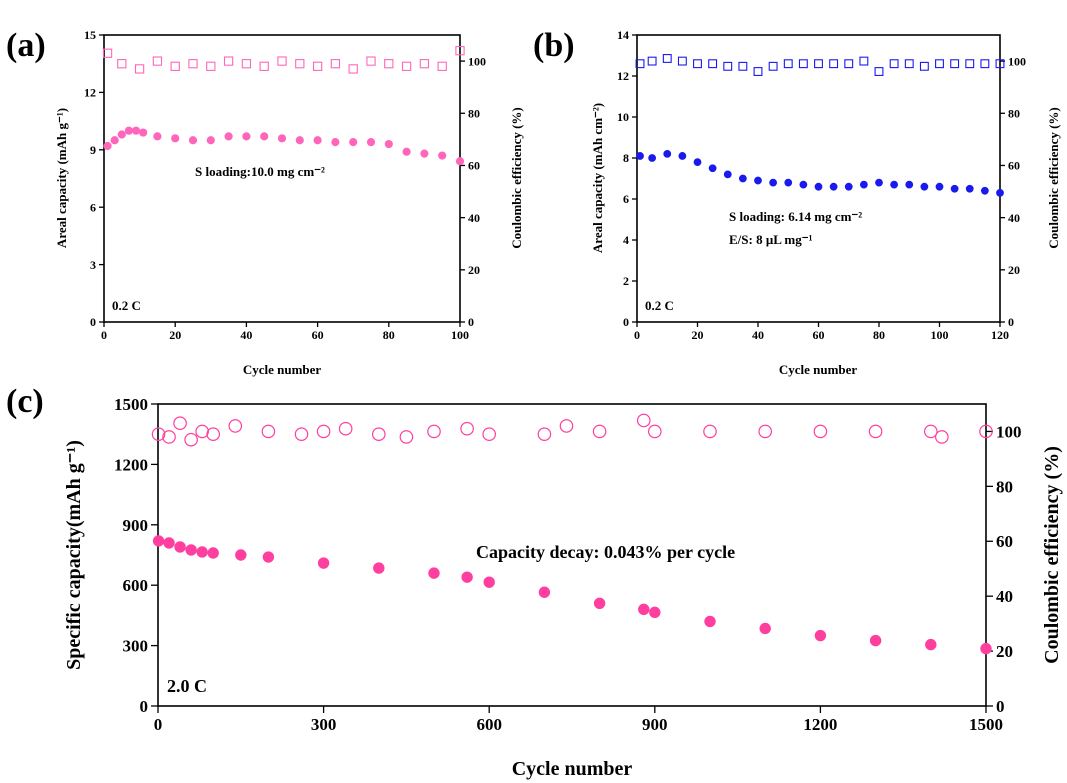 The width and height of the screenshot is (1067, 783). Describe the element at coordinates (1014, 270) in the screenshot. I see `panel-b-y2-tick-label: 20` at that location.